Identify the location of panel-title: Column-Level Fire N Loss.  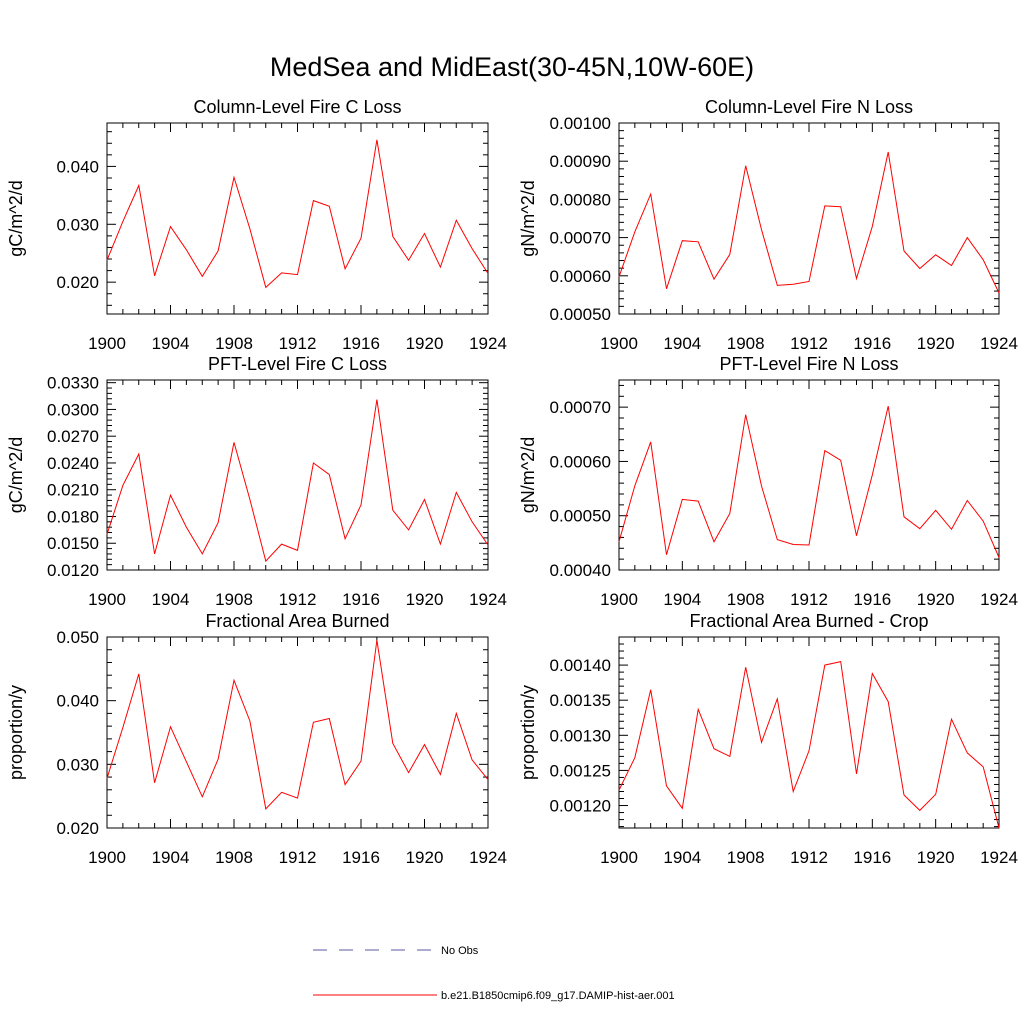
(809, 107).